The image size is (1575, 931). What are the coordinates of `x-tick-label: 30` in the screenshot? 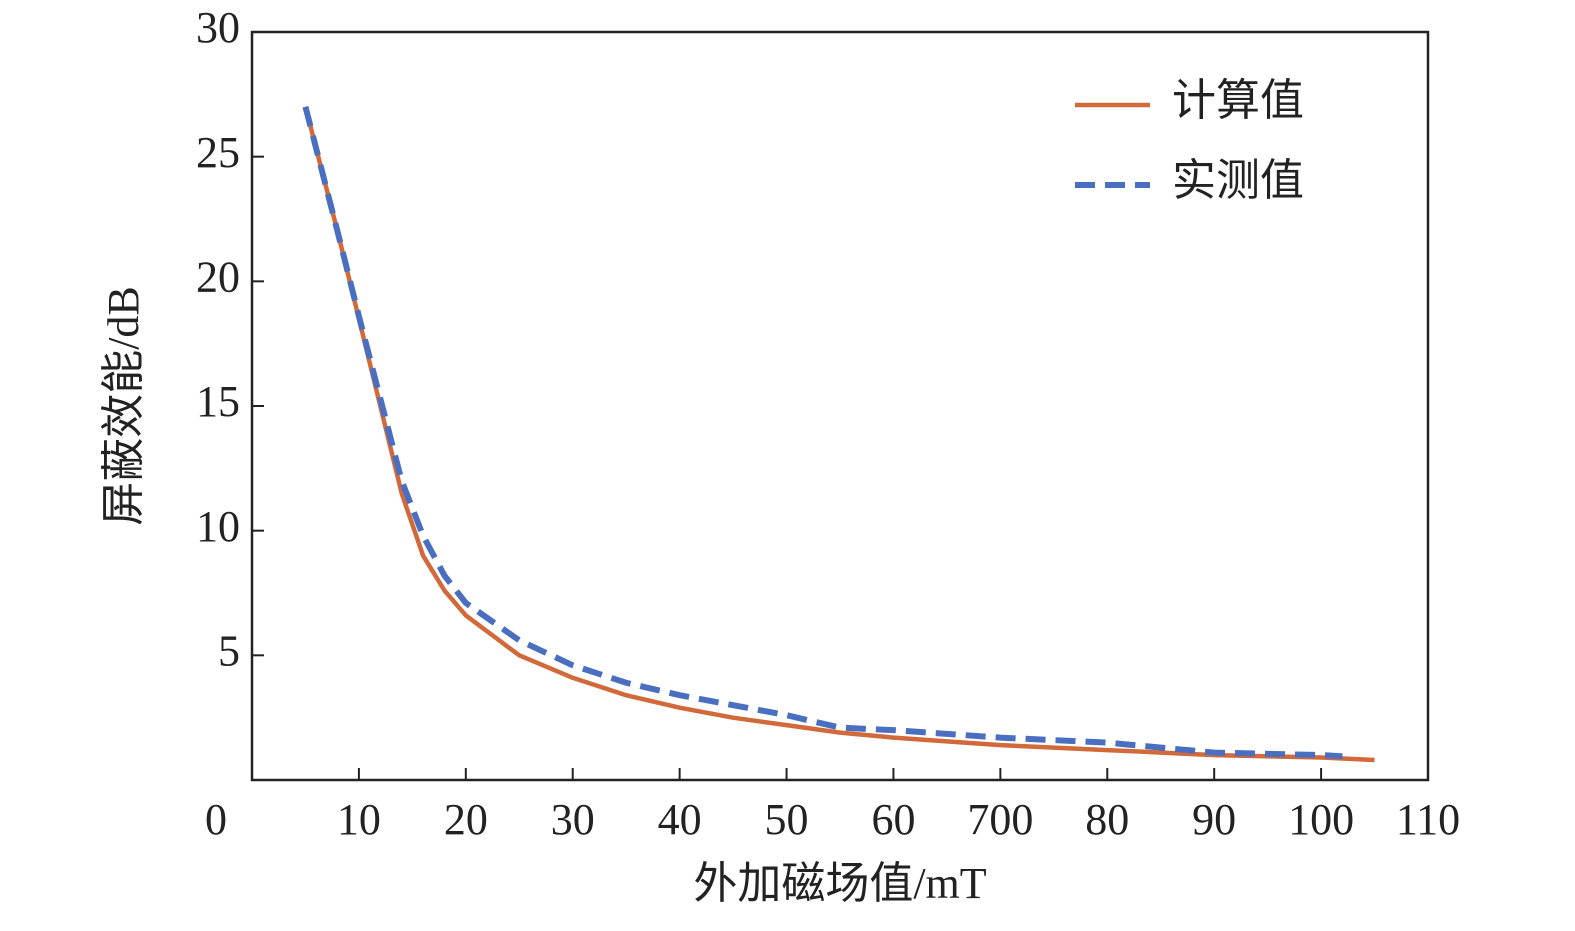 It's located at (573, 819).